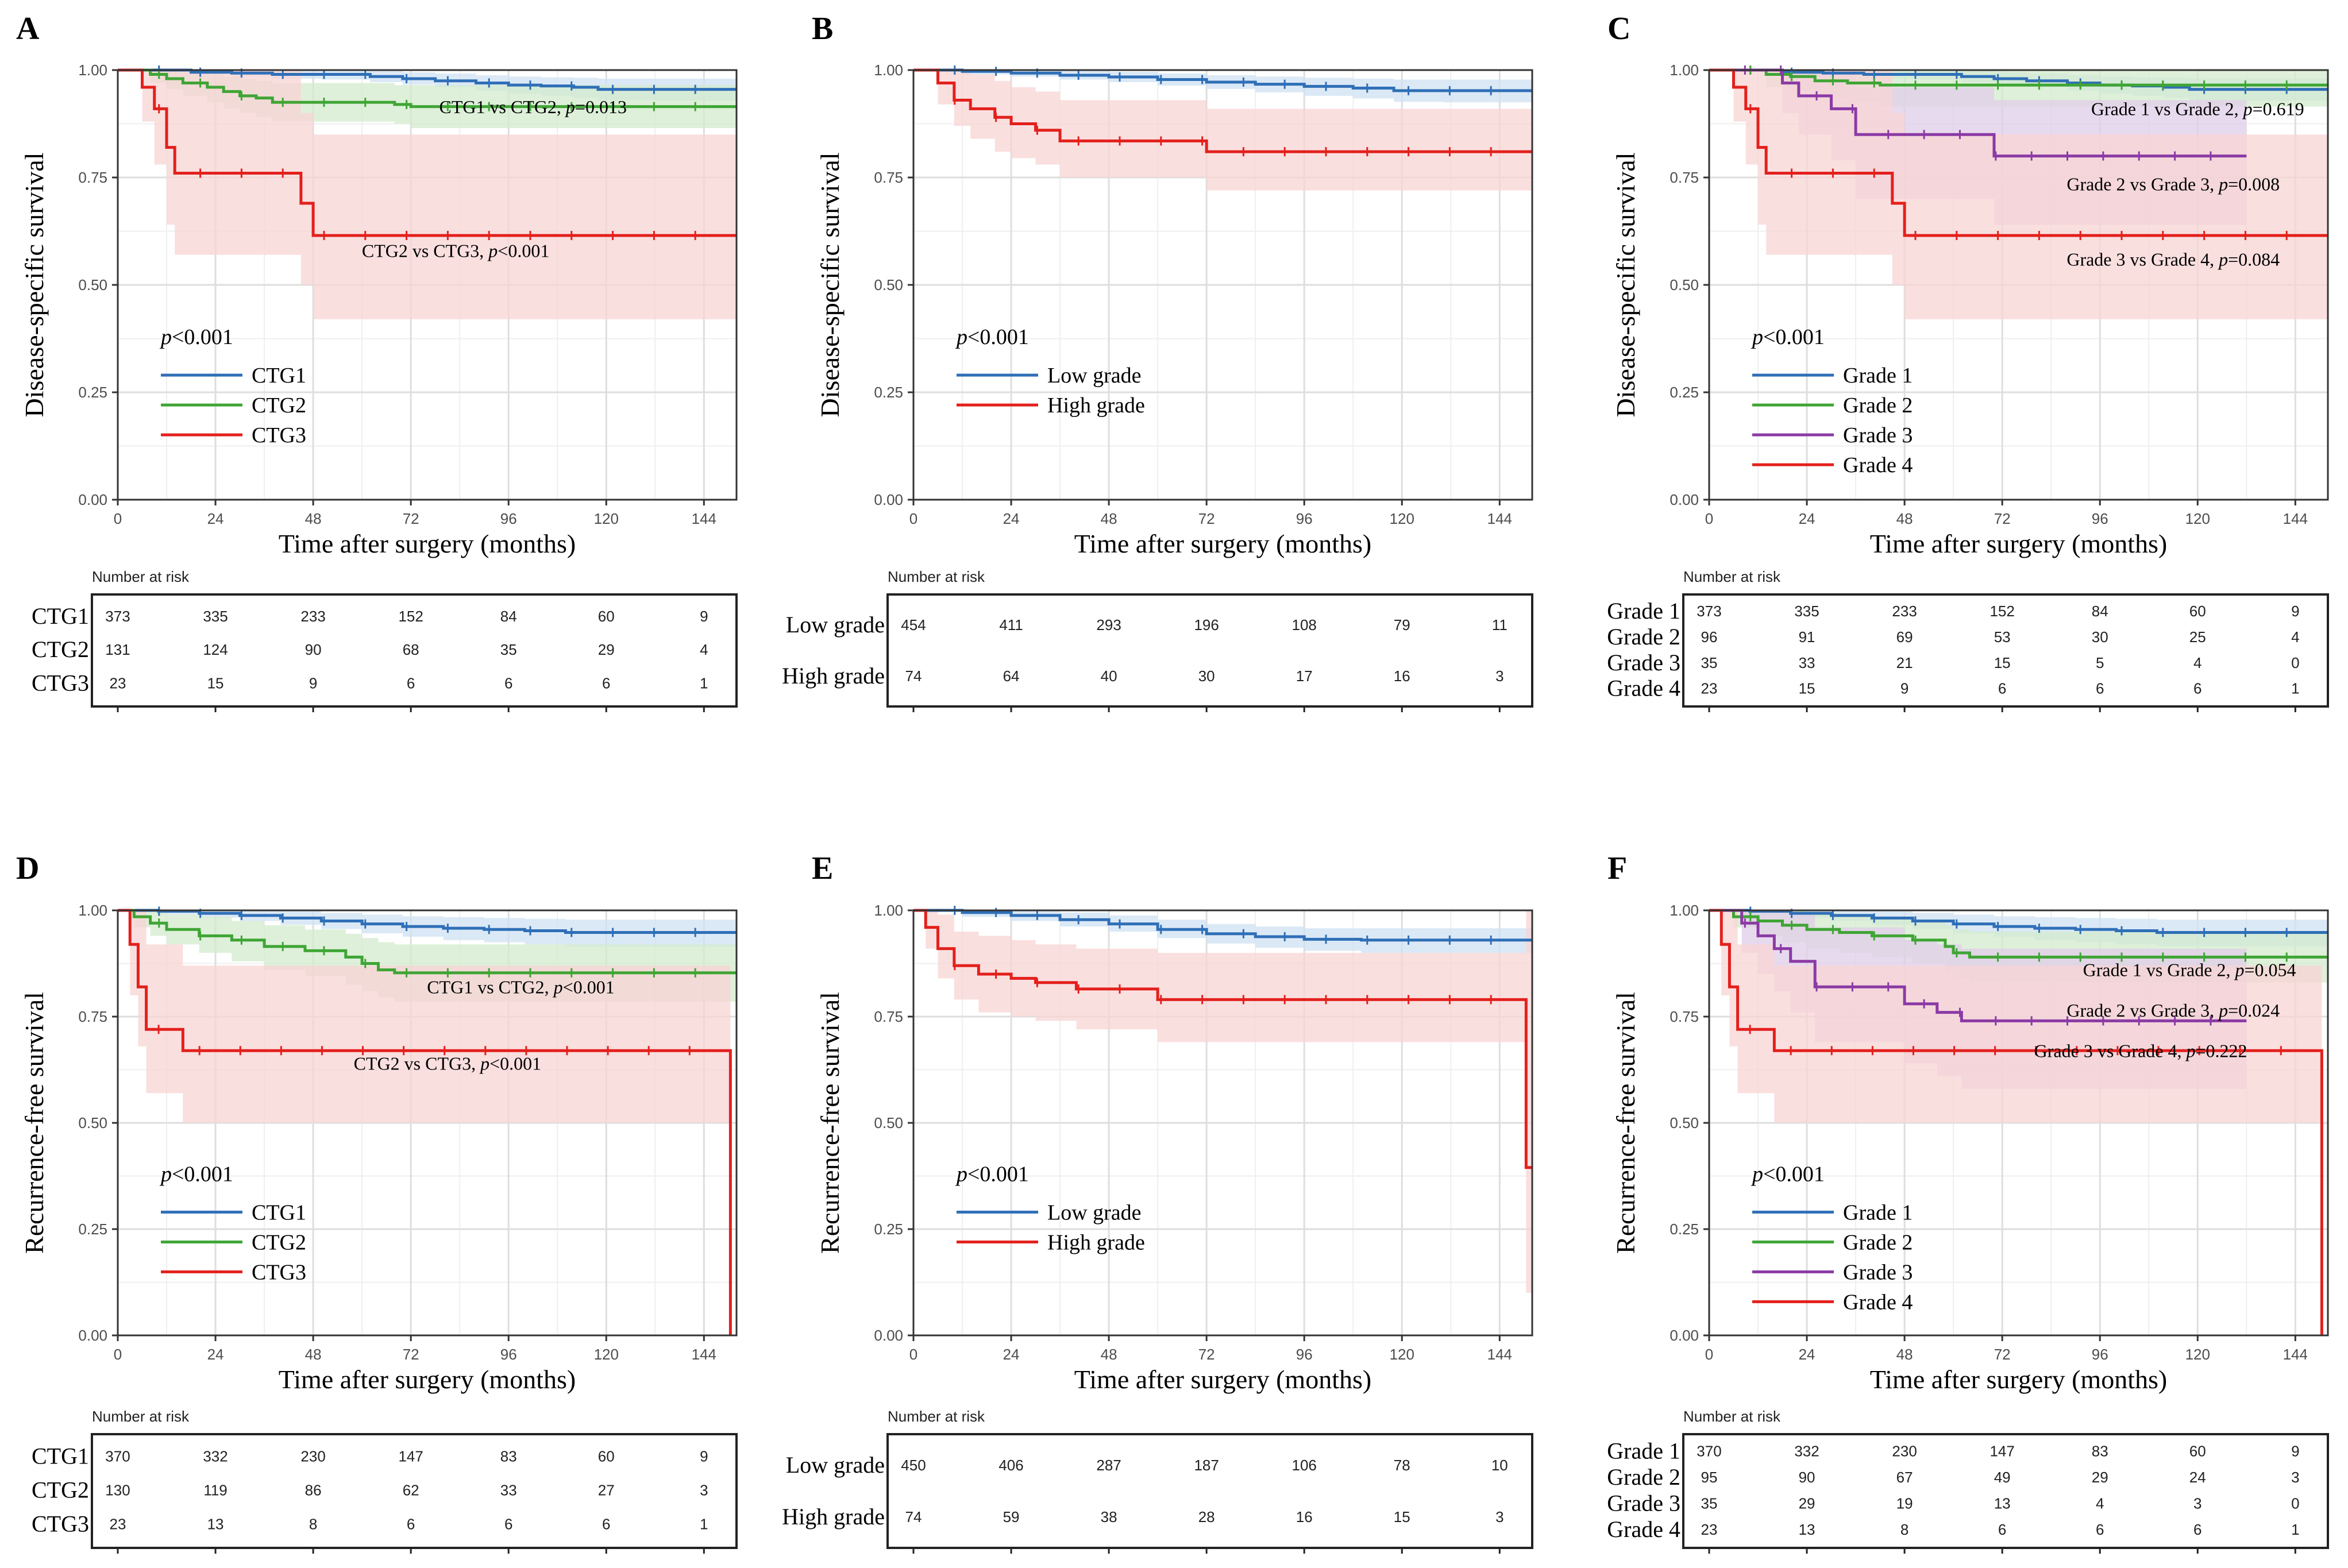 This screenshot has width=2348, height=1568. I want to click on y-tick-label: 0.75, so click(92, 177).